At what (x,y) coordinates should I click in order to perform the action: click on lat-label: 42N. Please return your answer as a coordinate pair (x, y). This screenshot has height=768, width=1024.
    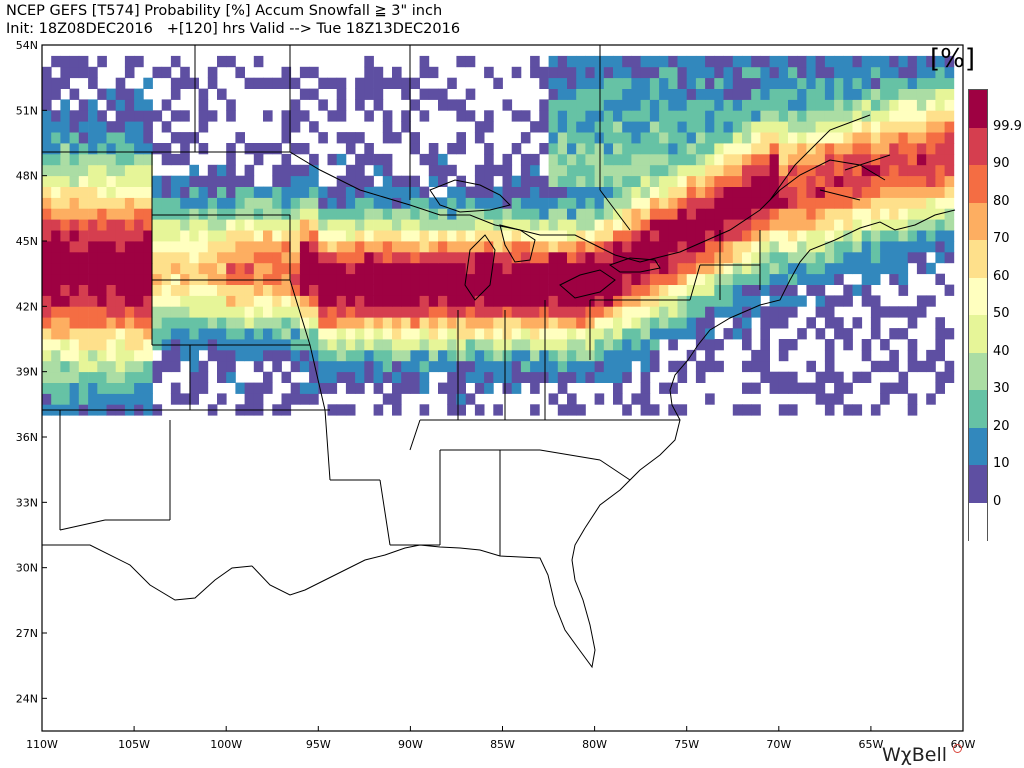
    Looking at the image, I should click on (27, 306).